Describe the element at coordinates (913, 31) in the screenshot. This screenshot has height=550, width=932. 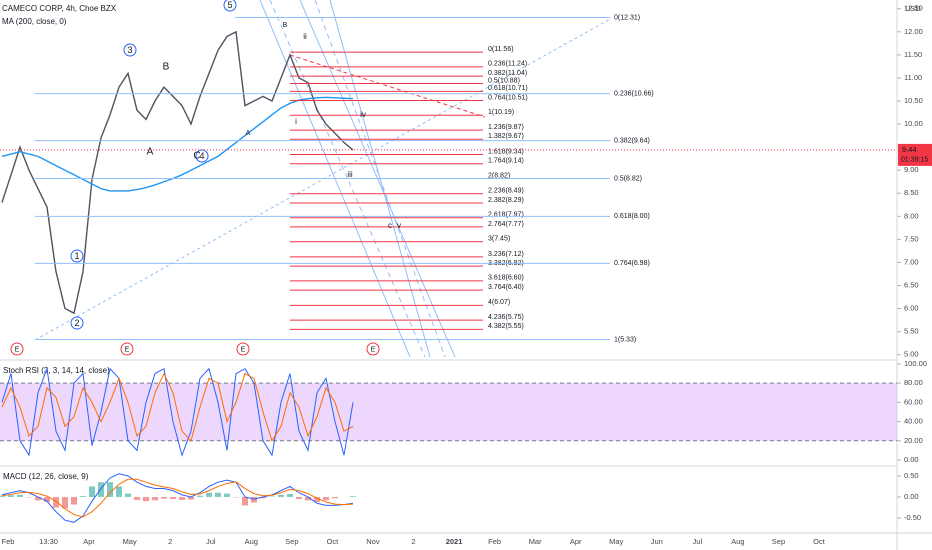
I see `y-tick-label: 12.00` at that location.